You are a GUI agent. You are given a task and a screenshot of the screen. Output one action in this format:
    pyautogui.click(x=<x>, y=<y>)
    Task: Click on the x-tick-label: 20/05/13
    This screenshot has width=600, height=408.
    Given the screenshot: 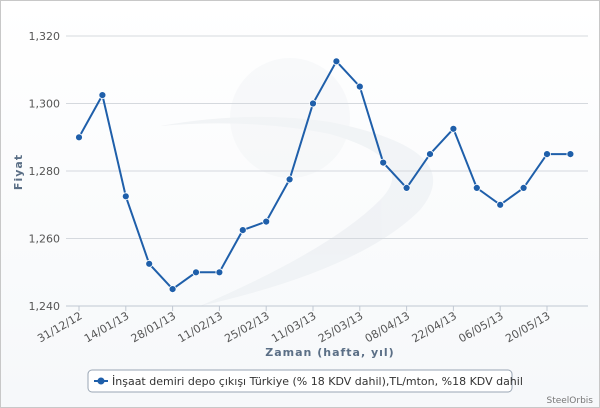 What is the action you would take?
    pyautogui.click(x=527, y=327)
    